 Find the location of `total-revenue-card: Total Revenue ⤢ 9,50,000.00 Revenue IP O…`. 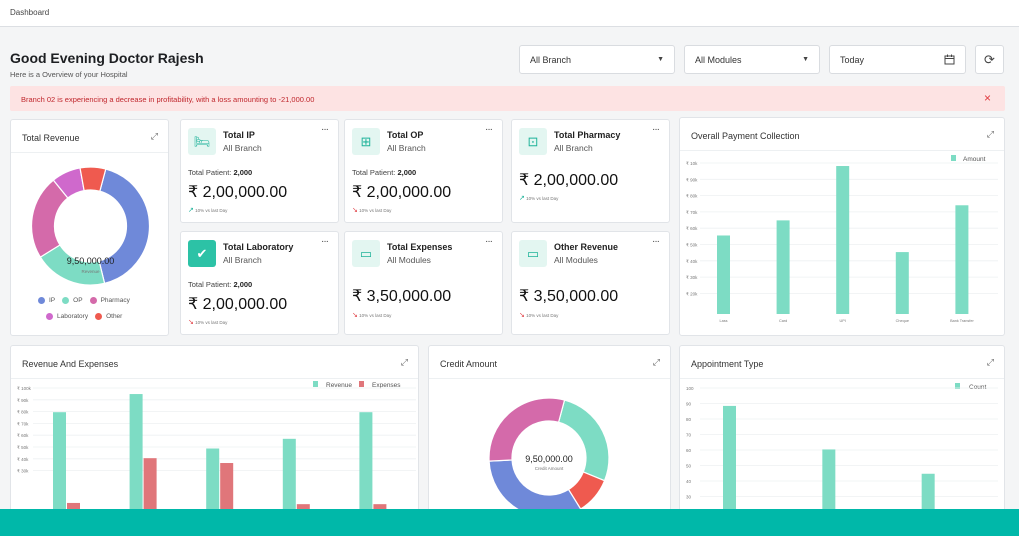

total-revenue-card: Total Revenue ⤢ 9,50,000.00 Revenue IP O… is located at coordinates (89, 227).